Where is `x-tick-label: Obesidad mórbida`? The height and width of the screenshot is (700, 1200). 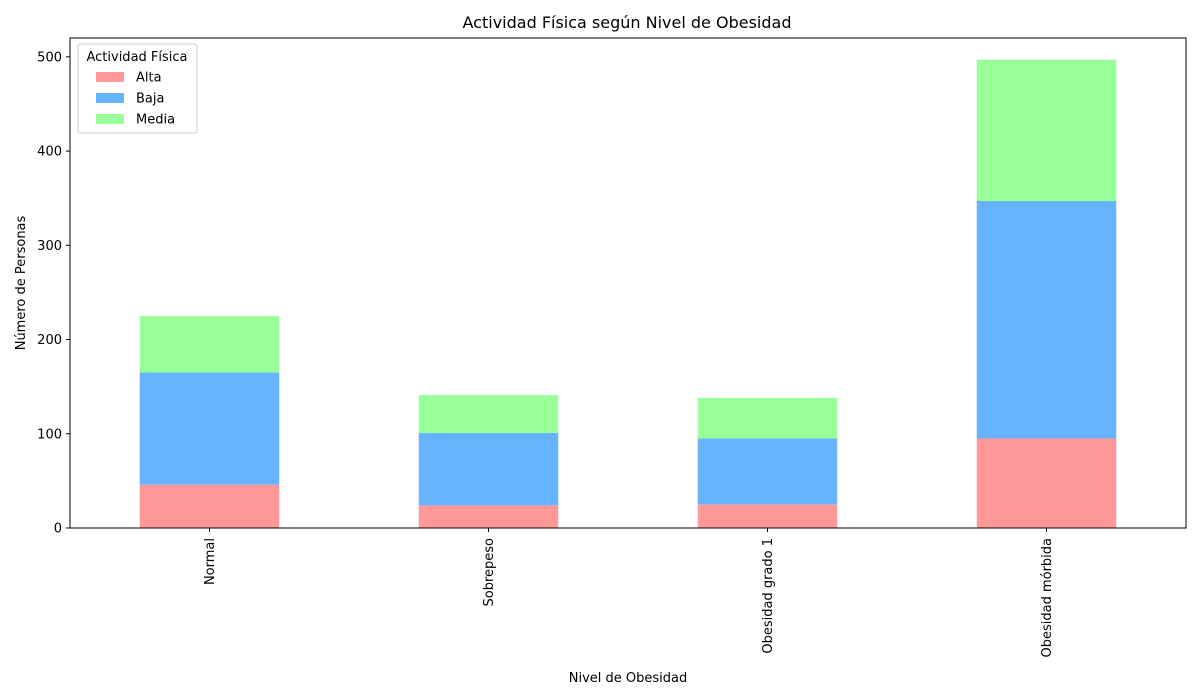
x-tick-label: Obesidad mórbida is located at coordinates (1047, 598).